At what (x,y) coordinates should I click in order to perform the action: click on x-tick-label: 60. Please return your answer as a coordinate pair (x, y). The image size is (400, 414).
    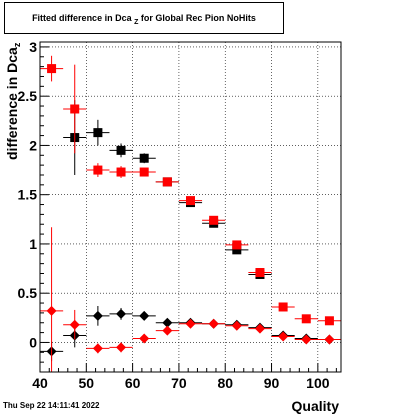
    Looking at the image, I should click on (133, 383).